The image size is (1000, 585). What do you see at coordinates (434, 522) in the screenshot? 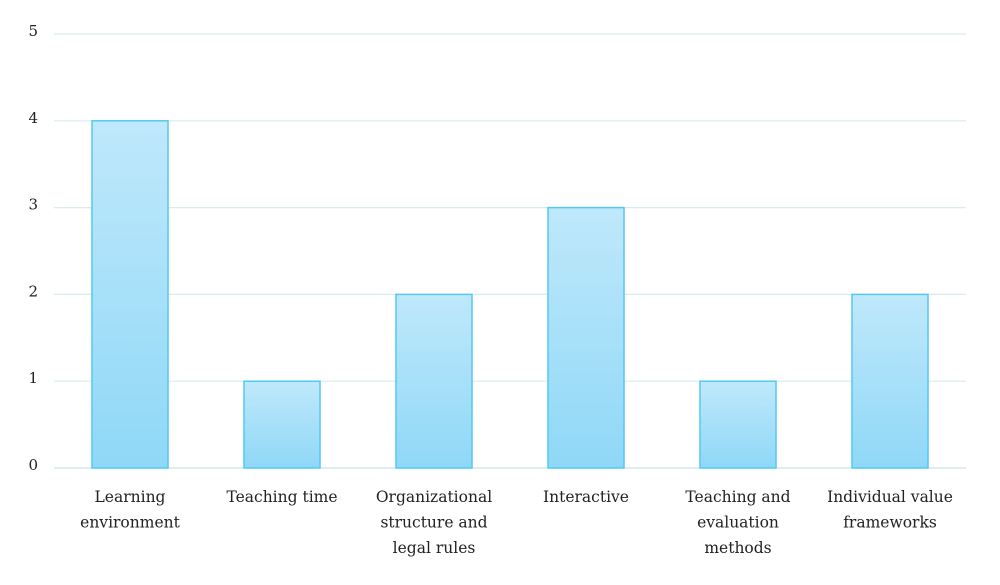
I see `x-tick-label-3: Organizational structure and legal rules` at bounding box center [434, 522].